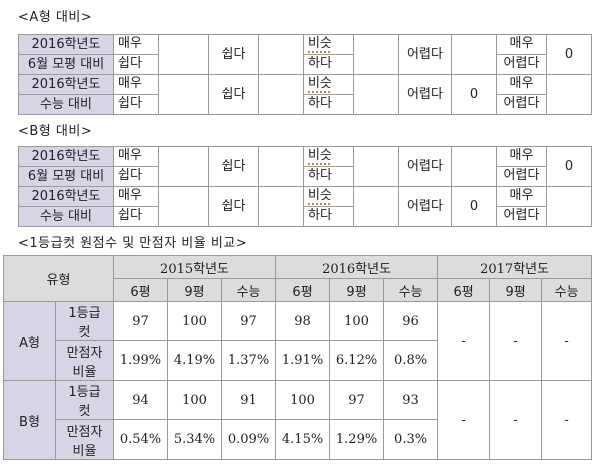 This screenshot has height=468, width=600. Describe the element at coordinates (141, 400) in the screenshot. I see `table-cell: 94` at that location.